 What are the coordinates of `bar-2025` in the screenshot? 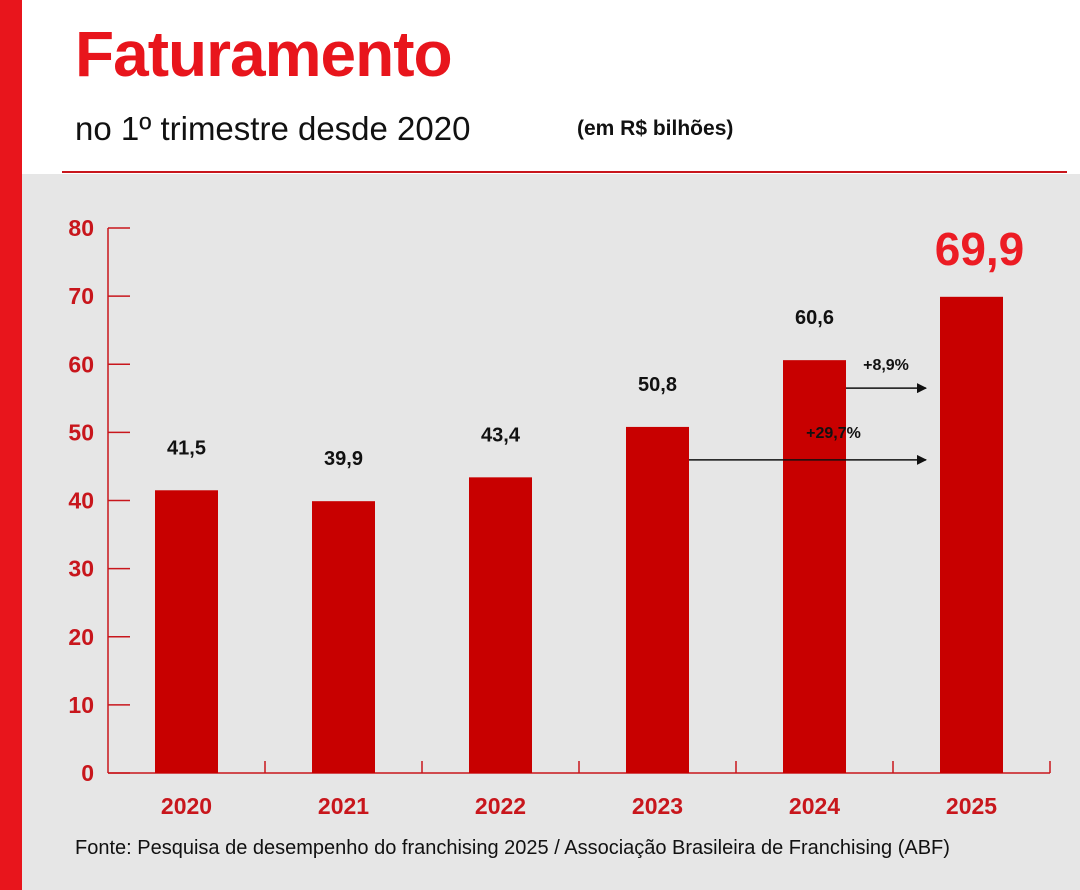 It's located at (971, 534).